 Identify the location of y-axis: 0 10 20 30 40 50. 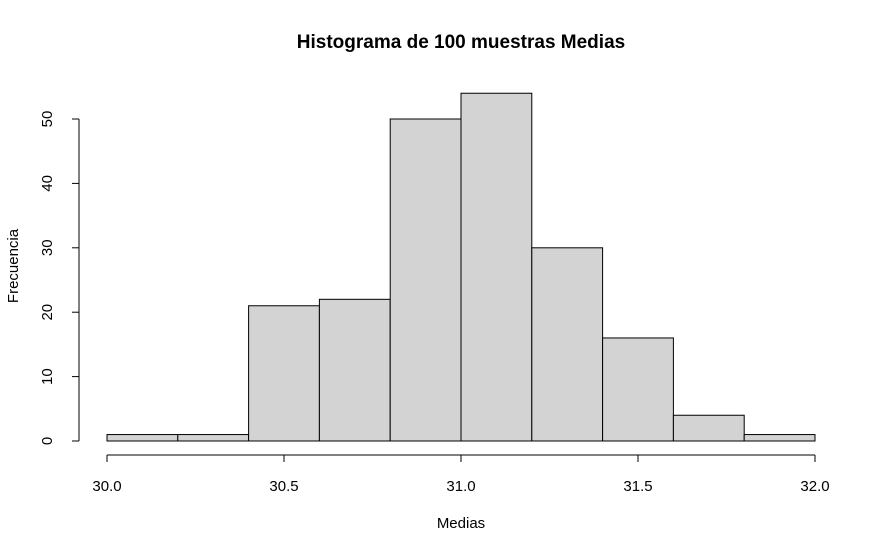
(59, 278).